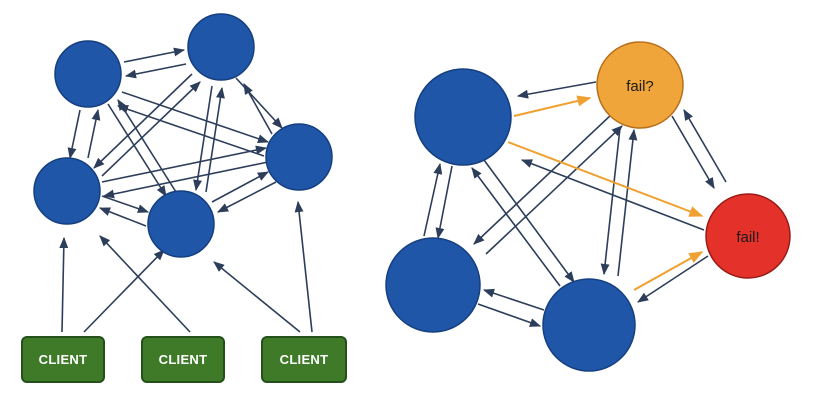 The height and width of the screenshot is (410, 813). I want to click on edge-fail-q-to-c, so click(543, 179).